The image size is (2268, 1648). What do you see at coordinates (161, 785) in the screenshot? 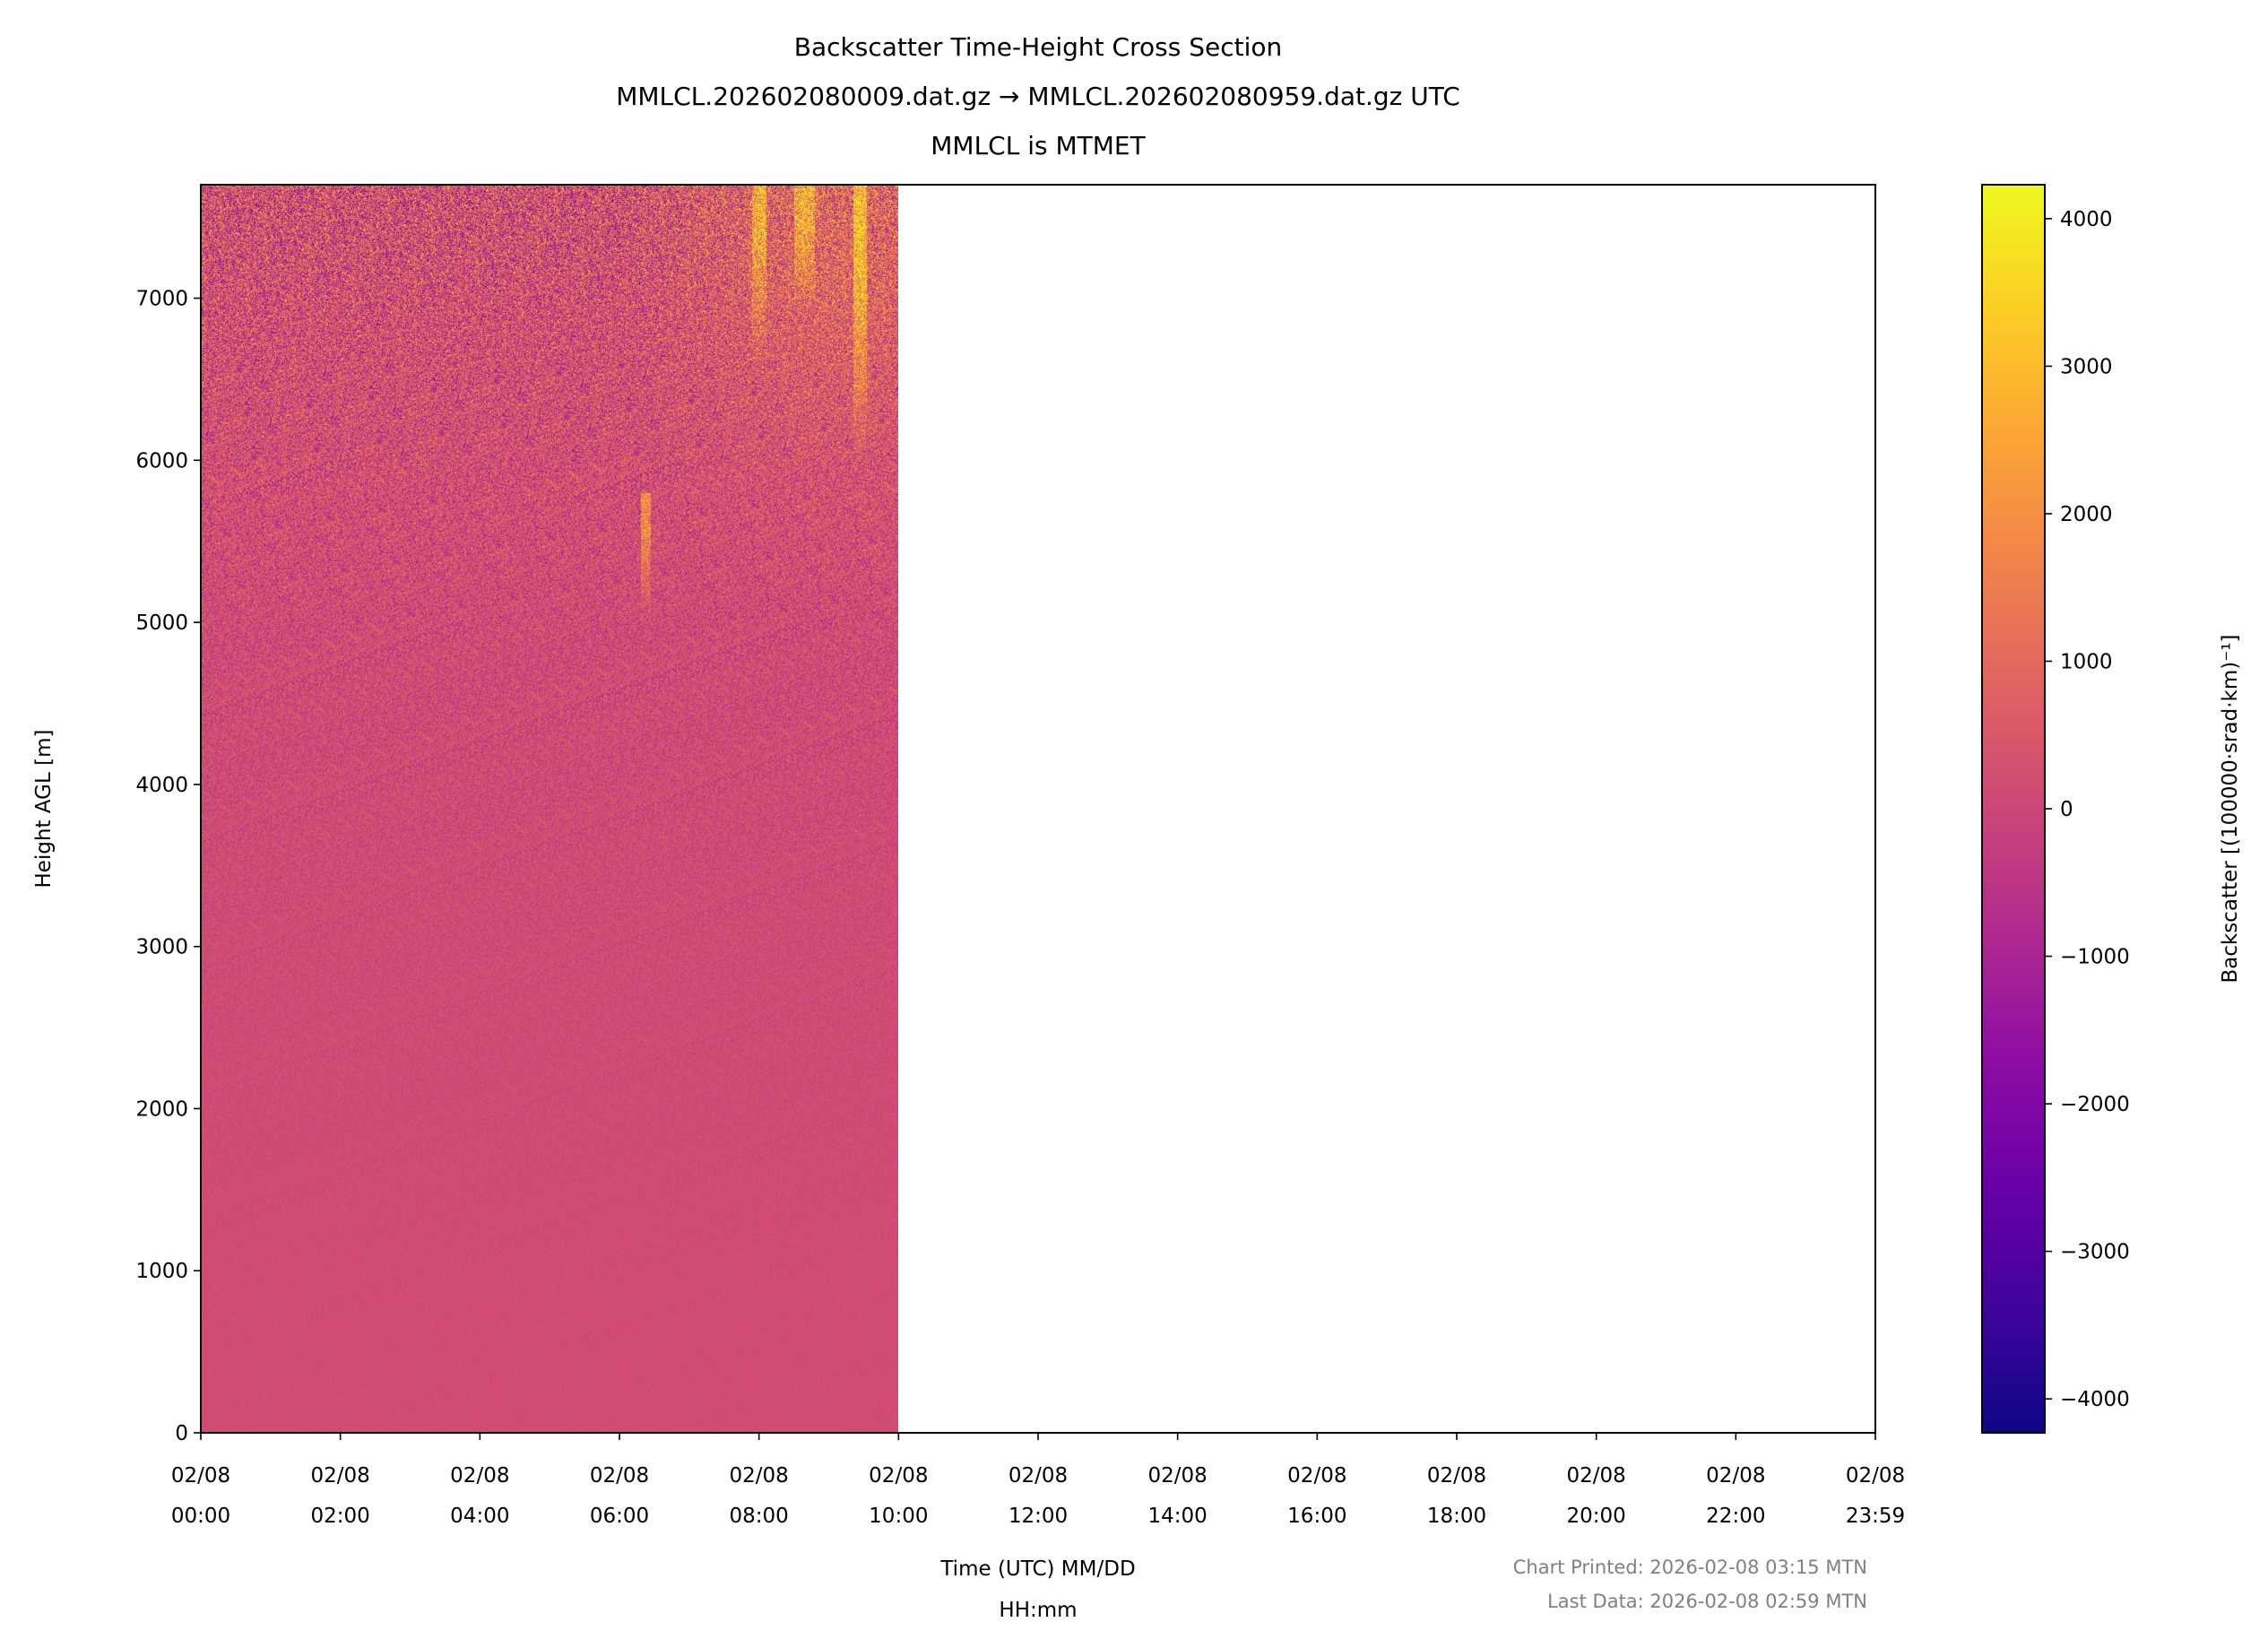
I see `y-tick-label: 4000` at bounding box center [161, 785].